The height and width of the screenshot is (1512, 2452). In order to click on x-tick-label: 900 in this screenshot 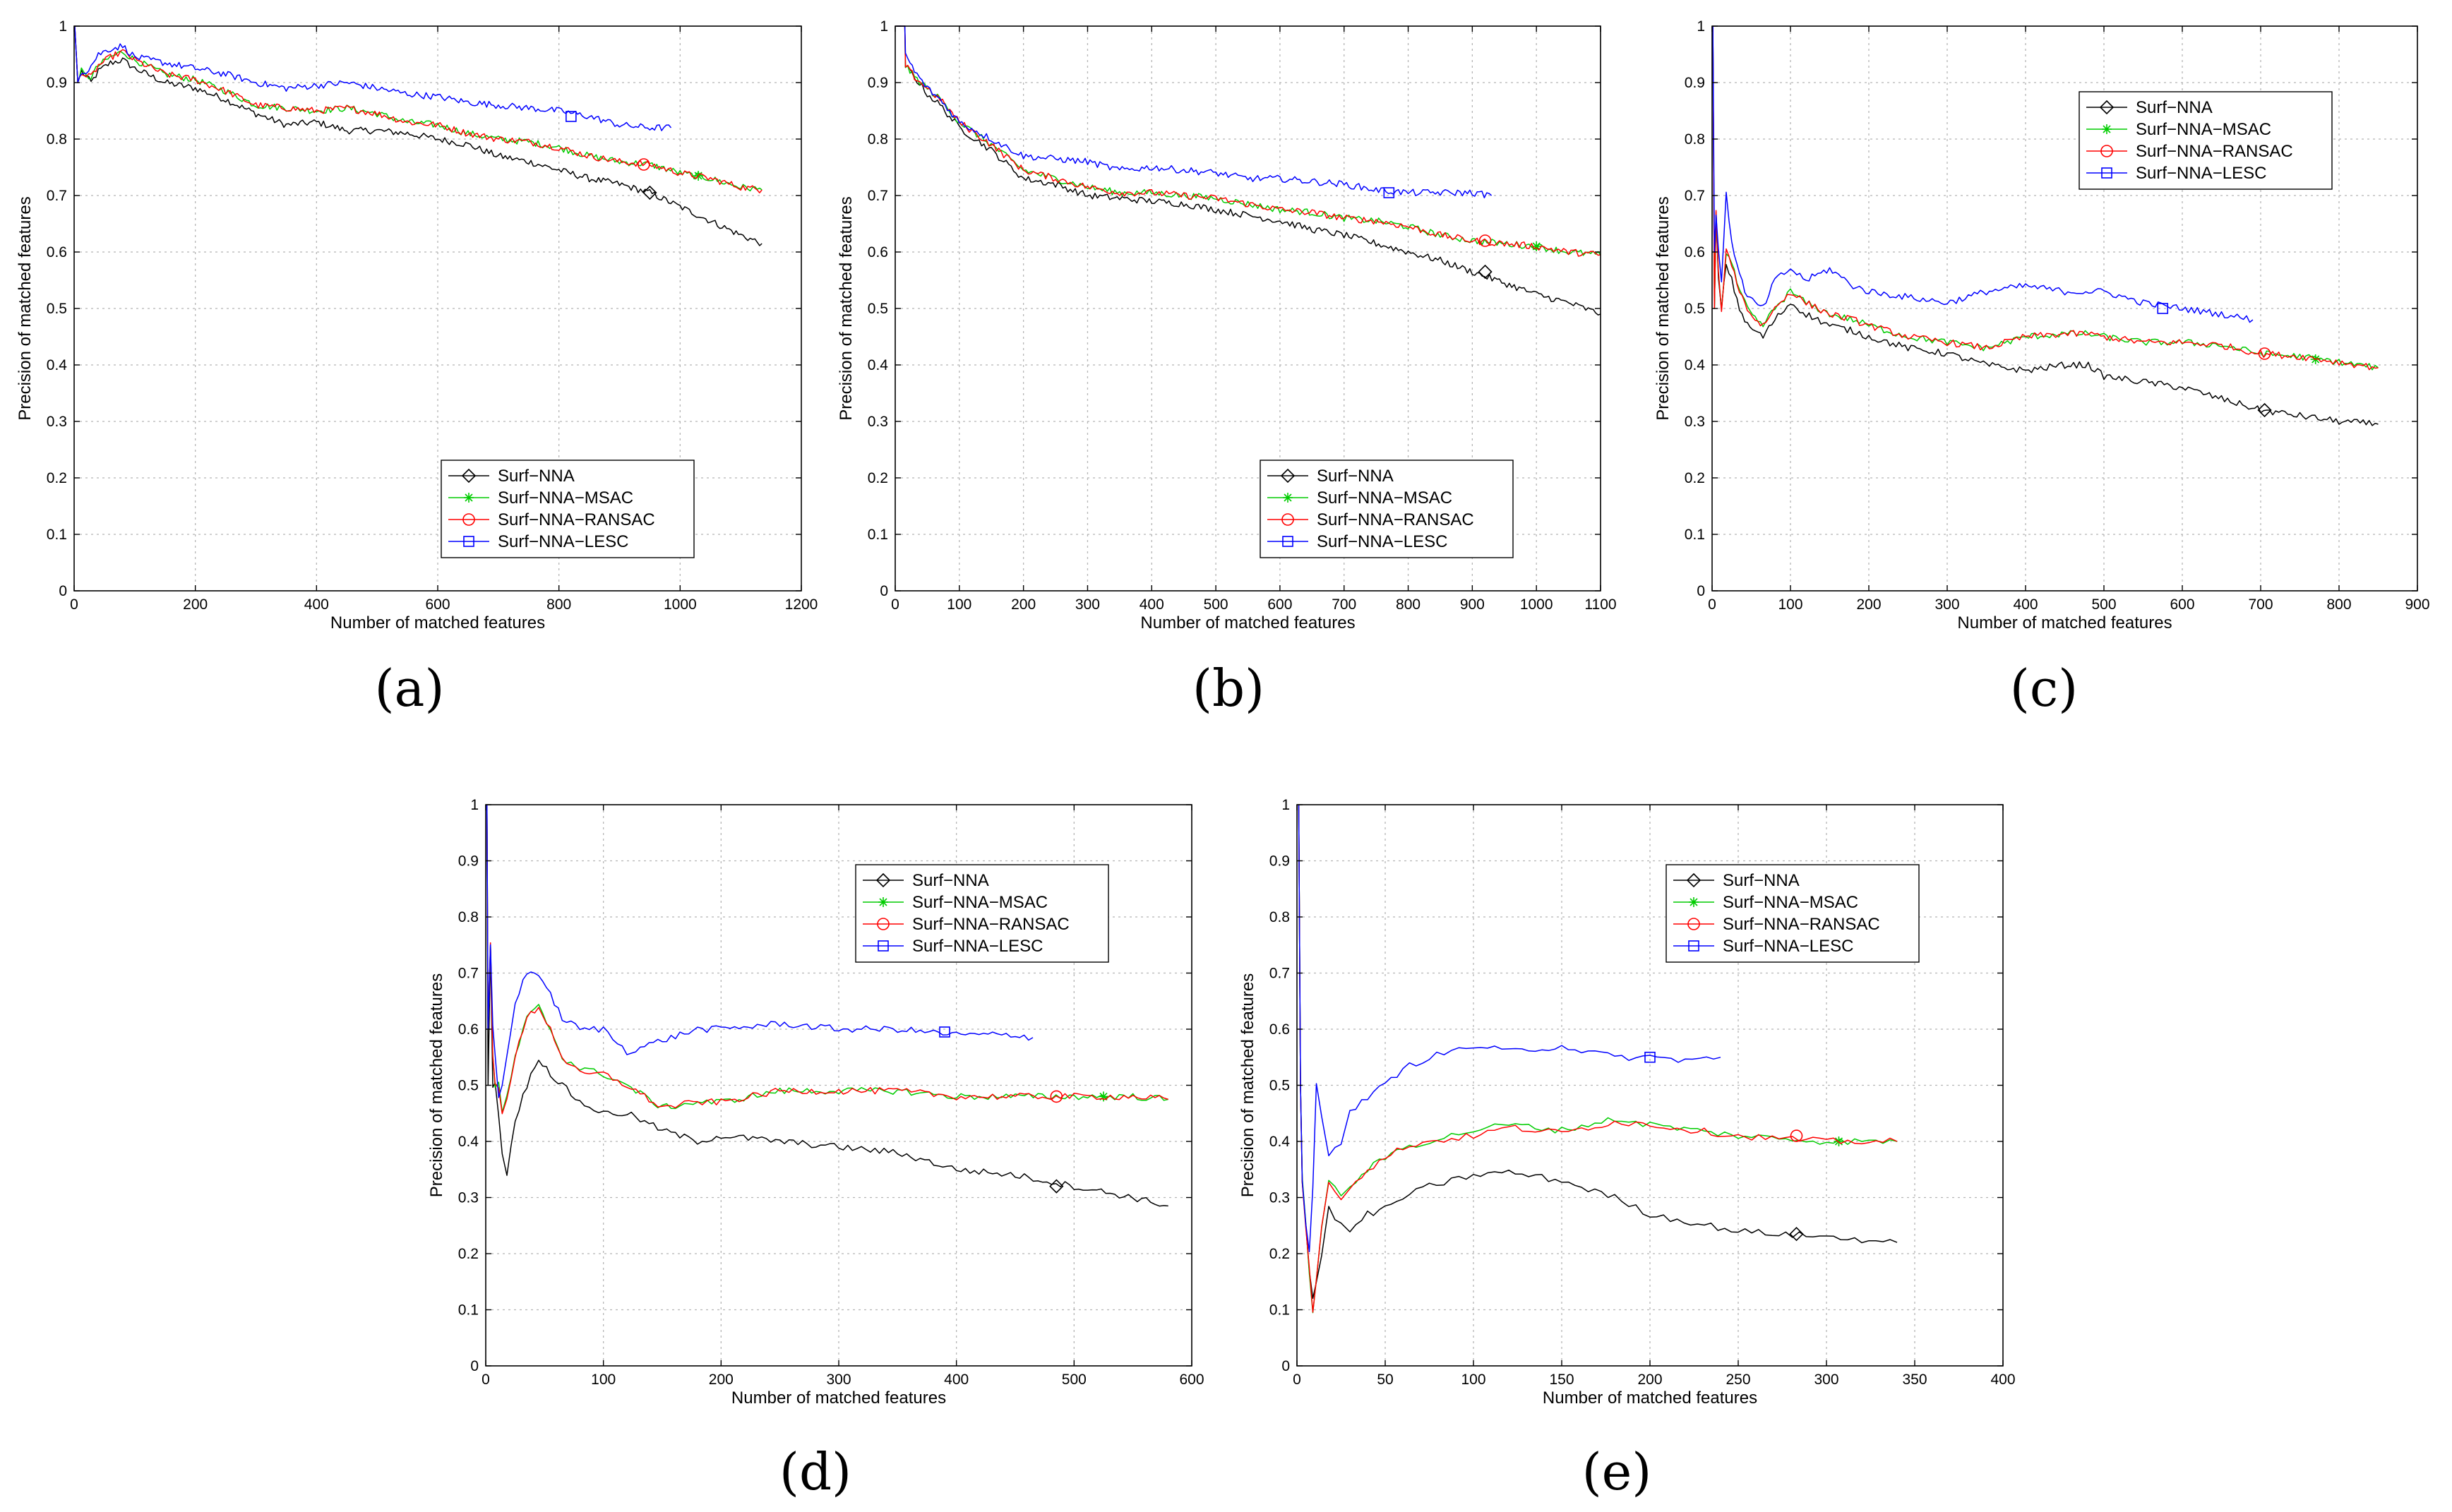, I will do `click(2417, 604)`.